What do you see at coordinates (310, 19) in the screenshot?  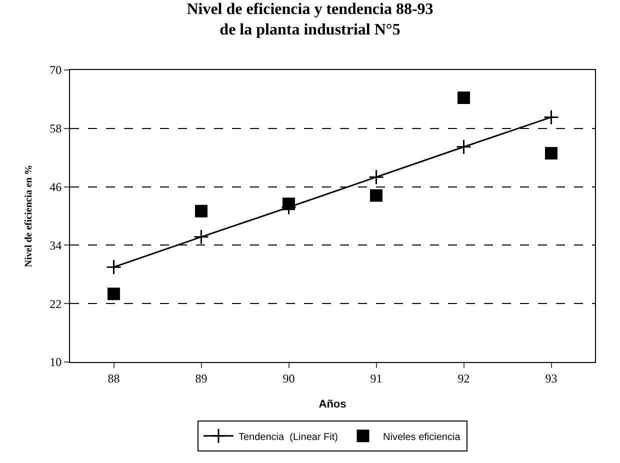 I see `chart-title: Nivel de eficiencia y tendencia 88-93 de la planta industrial N°5` at bounding box center [310, 19].